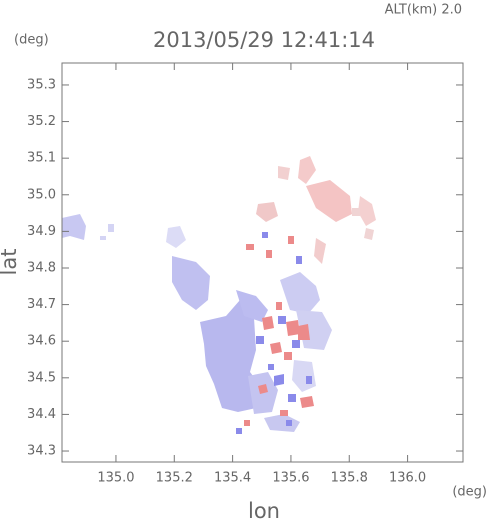 The image size is (491, 521). What do you see at coordinates (41, 341) in the screenshot?
I see `y-tick-label: 34.6` at bounding box center [41, 341].